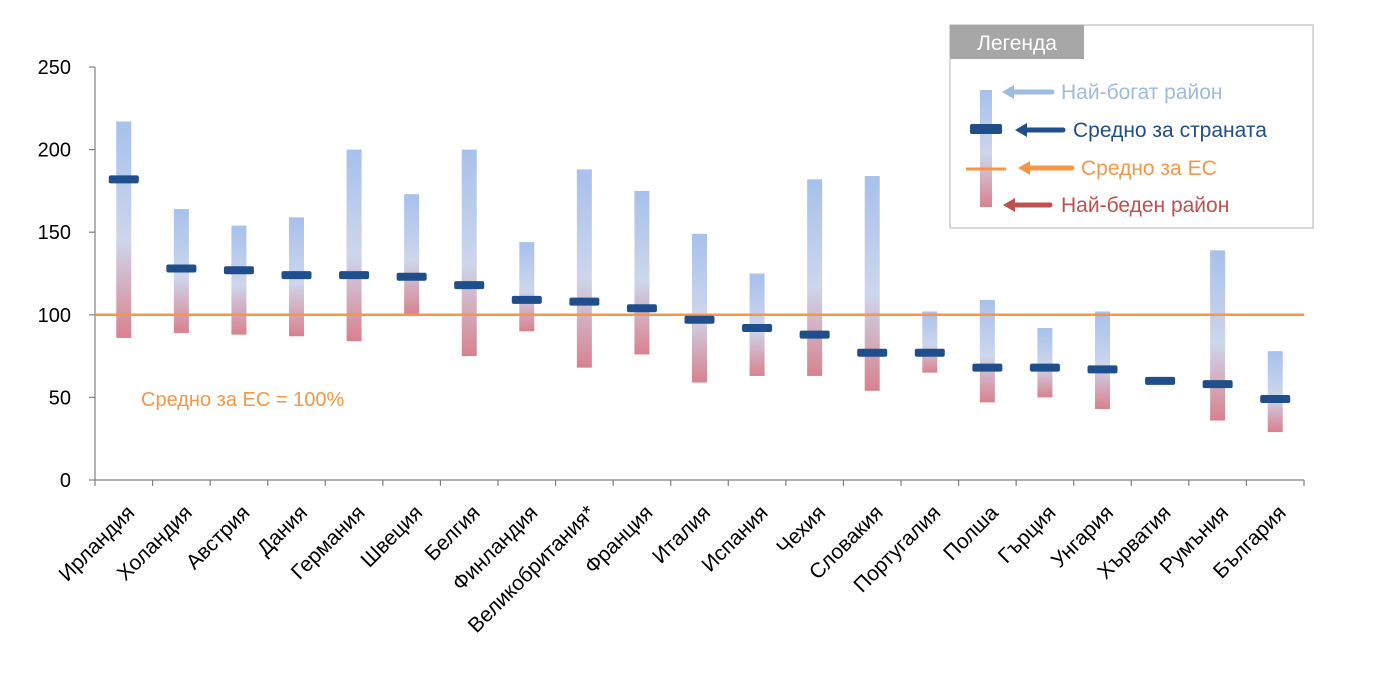 This screenshot has width=1374, height=689. What do you see at coordinates (54, 233) in the screenshot?
I see `y-tick-label: 150` at bounding box center [54, 233].